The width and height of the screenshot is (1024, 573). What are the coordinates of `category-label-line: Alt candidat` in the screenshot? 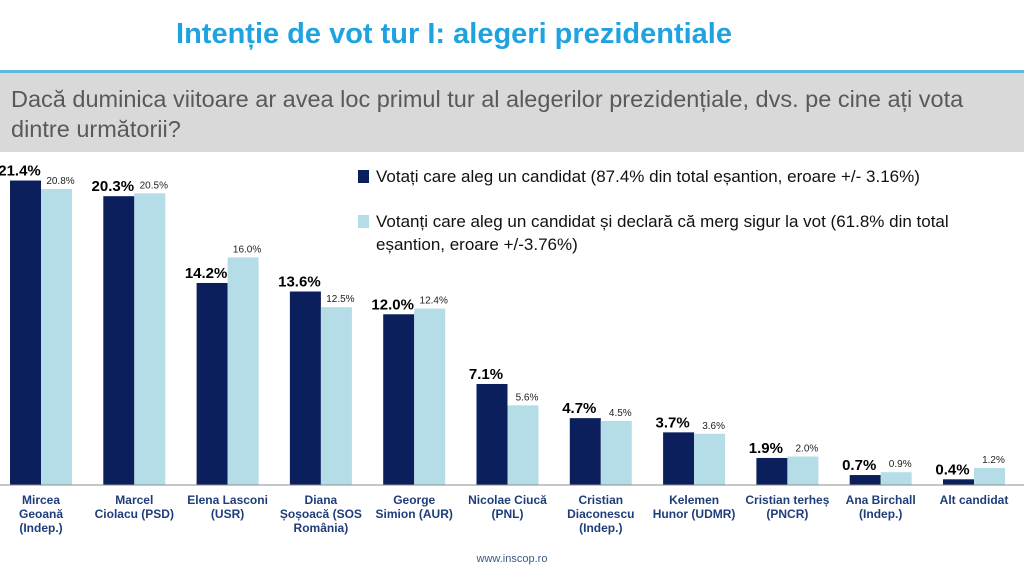 It's located at (974, 500).